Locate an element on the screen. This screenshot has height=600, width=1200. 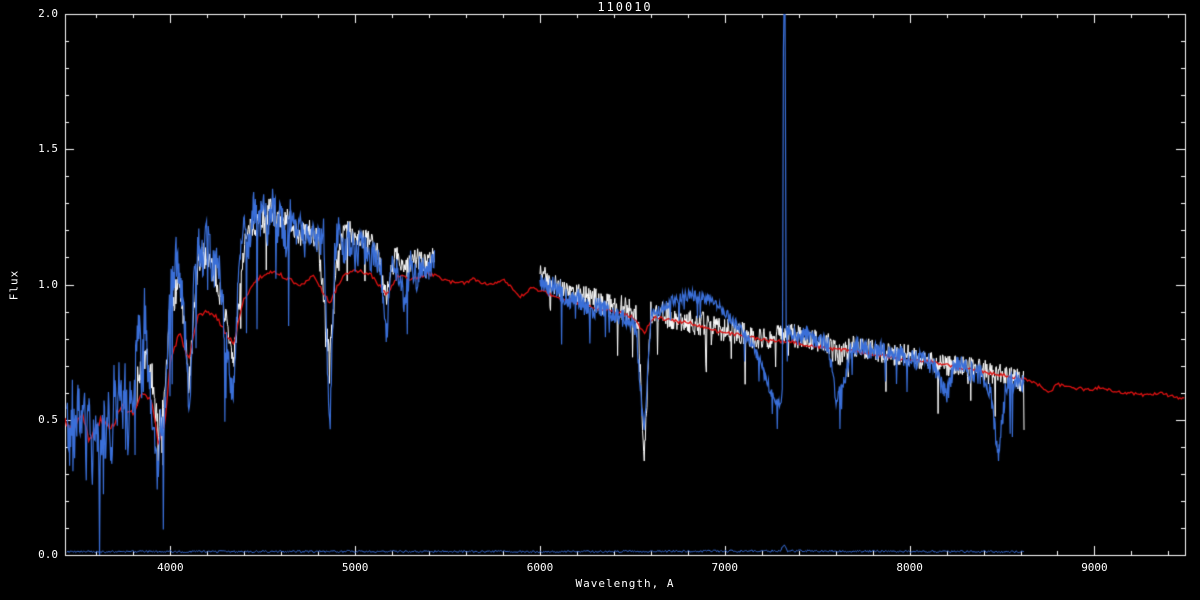
x-axis-label: Wavelength, A is located at coordinates (625, 583).